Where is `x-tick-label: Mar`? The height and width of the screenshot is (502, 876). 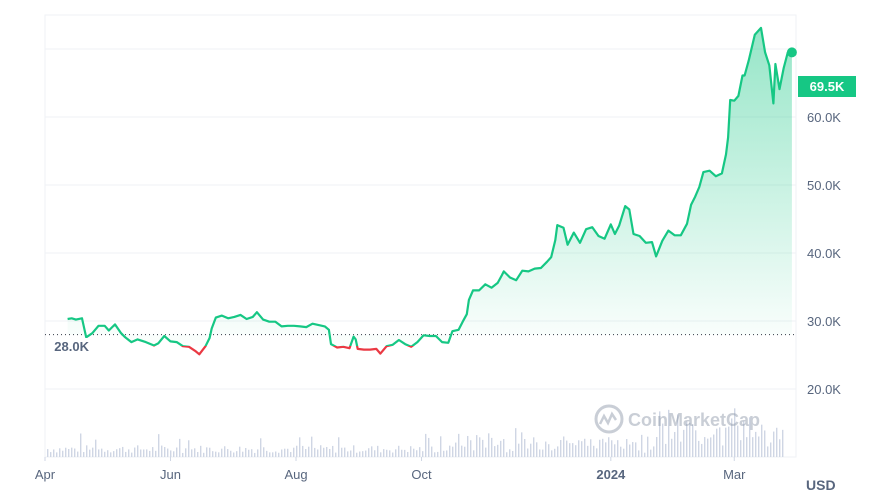 x-tick-label: Mar is located at coordinates (734, 474).